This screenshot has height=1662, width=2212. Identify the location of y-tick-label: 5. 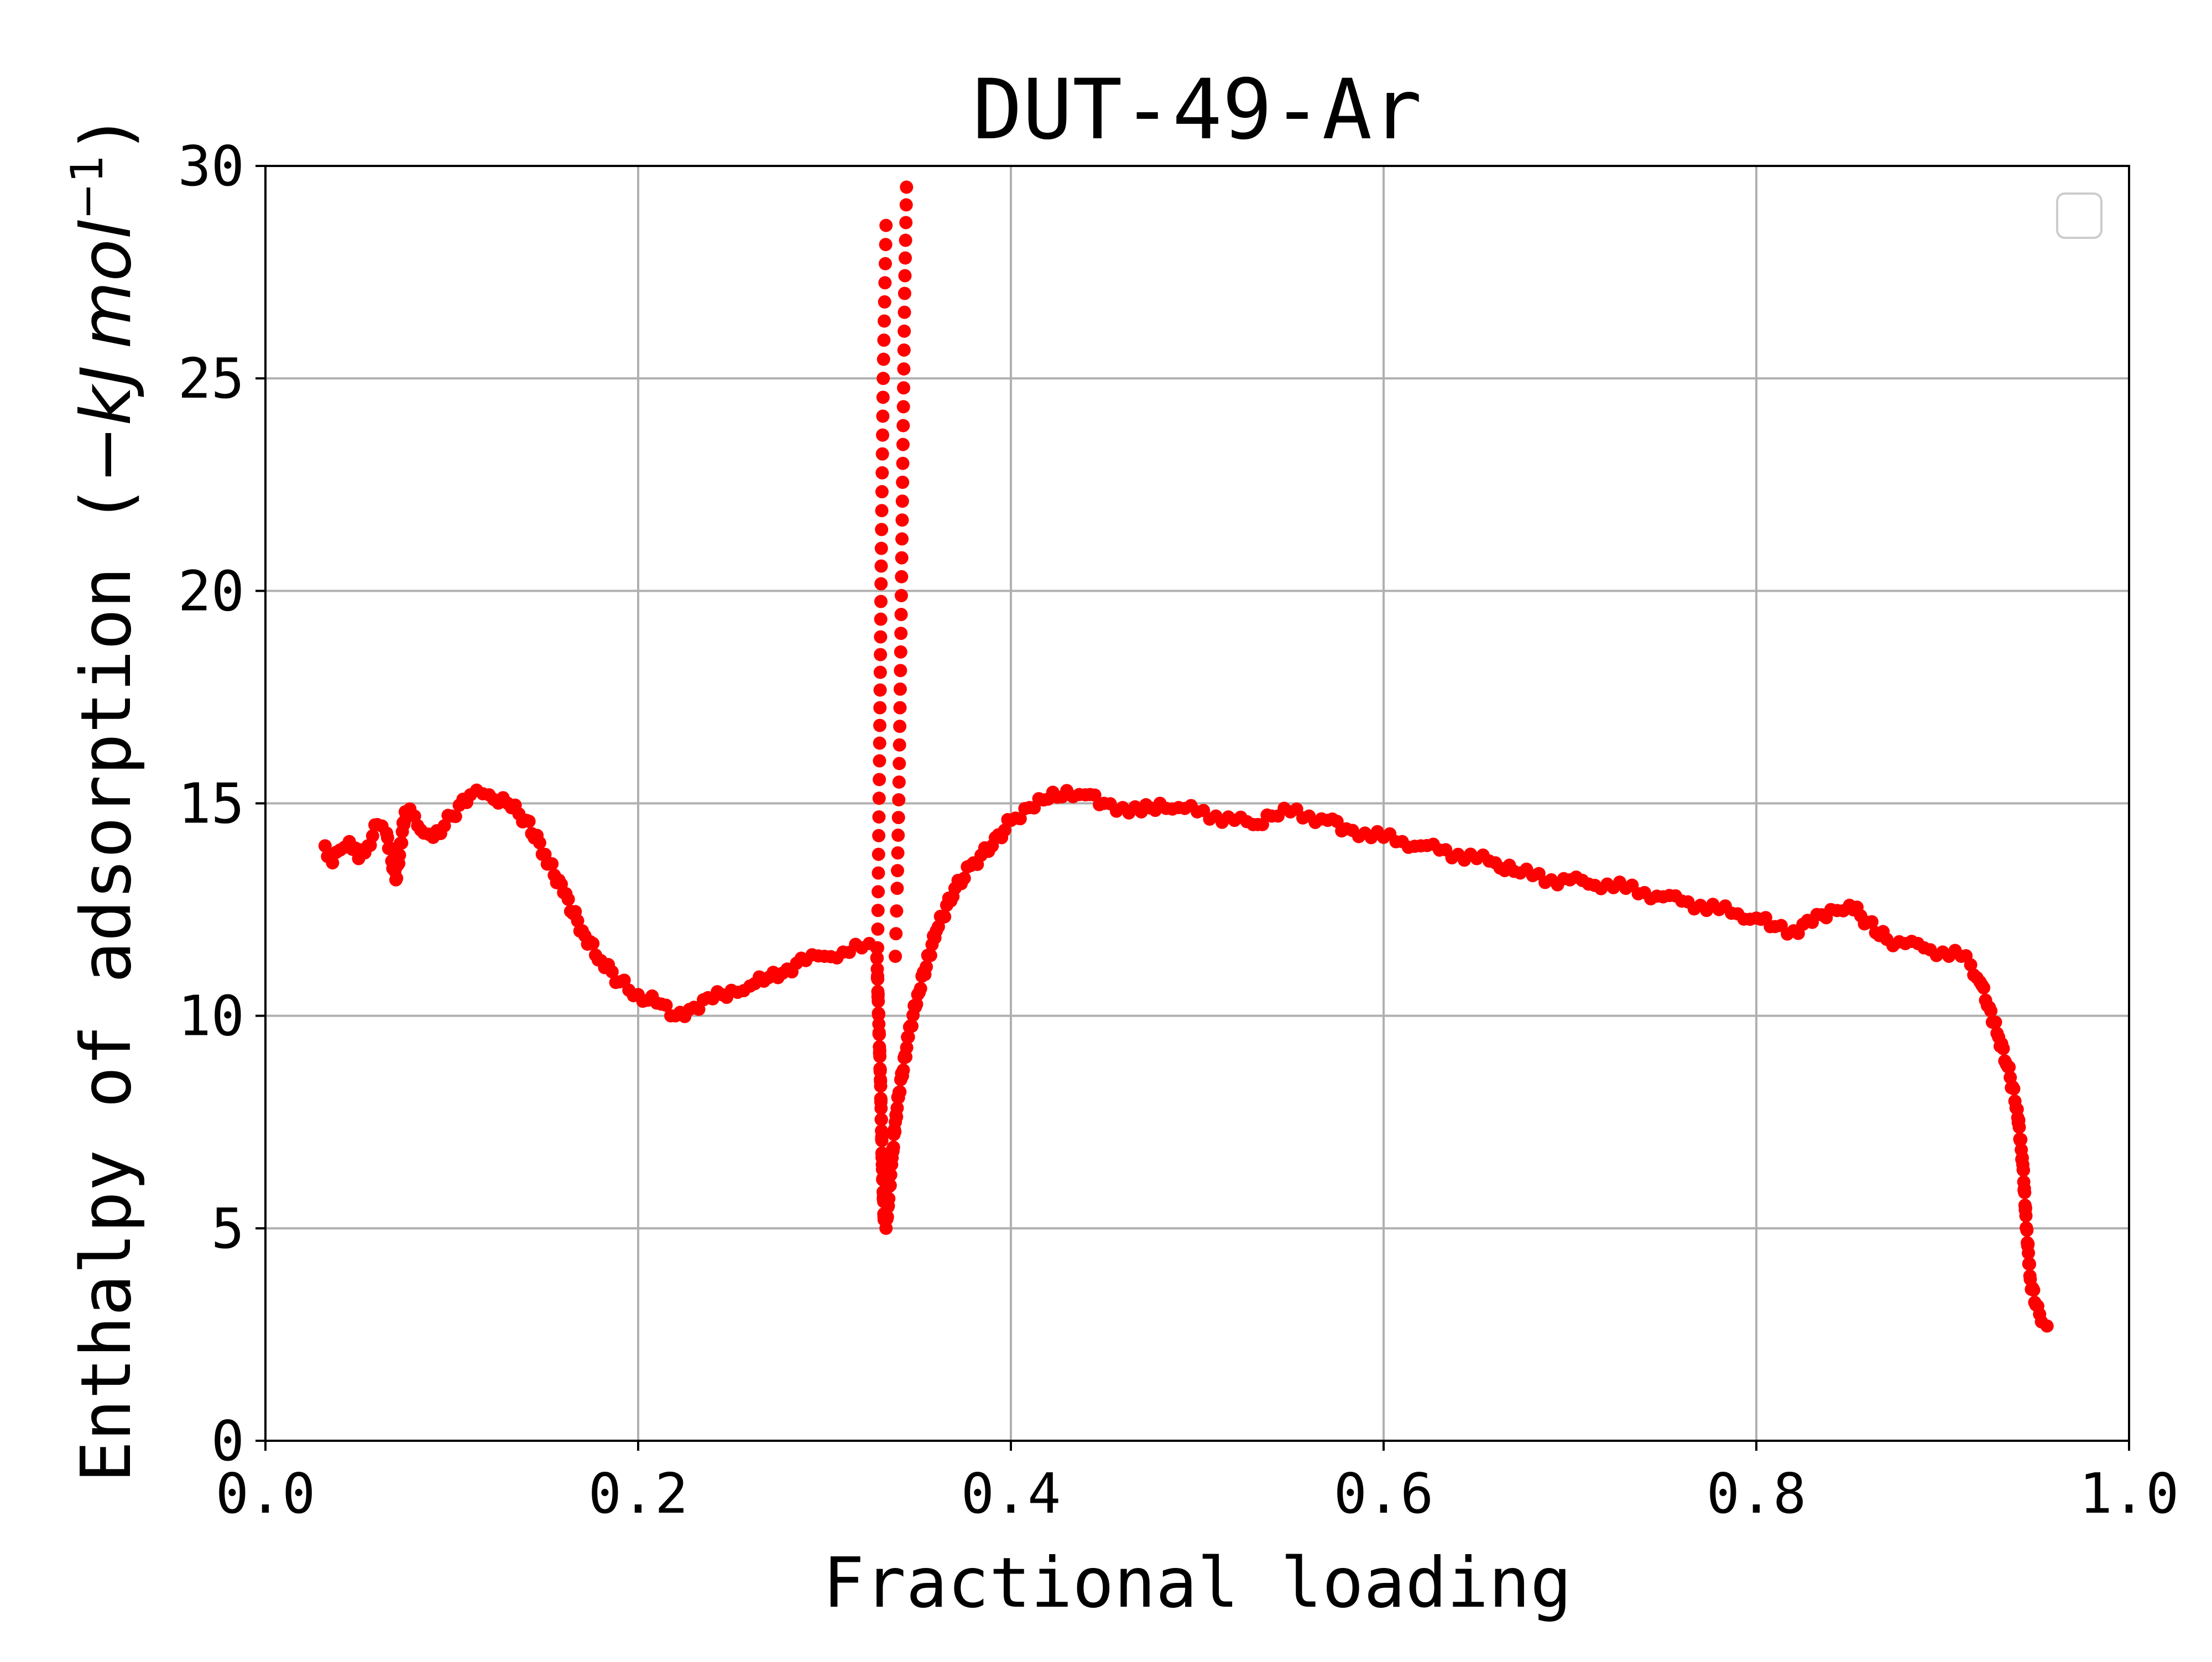
(228, 1228).